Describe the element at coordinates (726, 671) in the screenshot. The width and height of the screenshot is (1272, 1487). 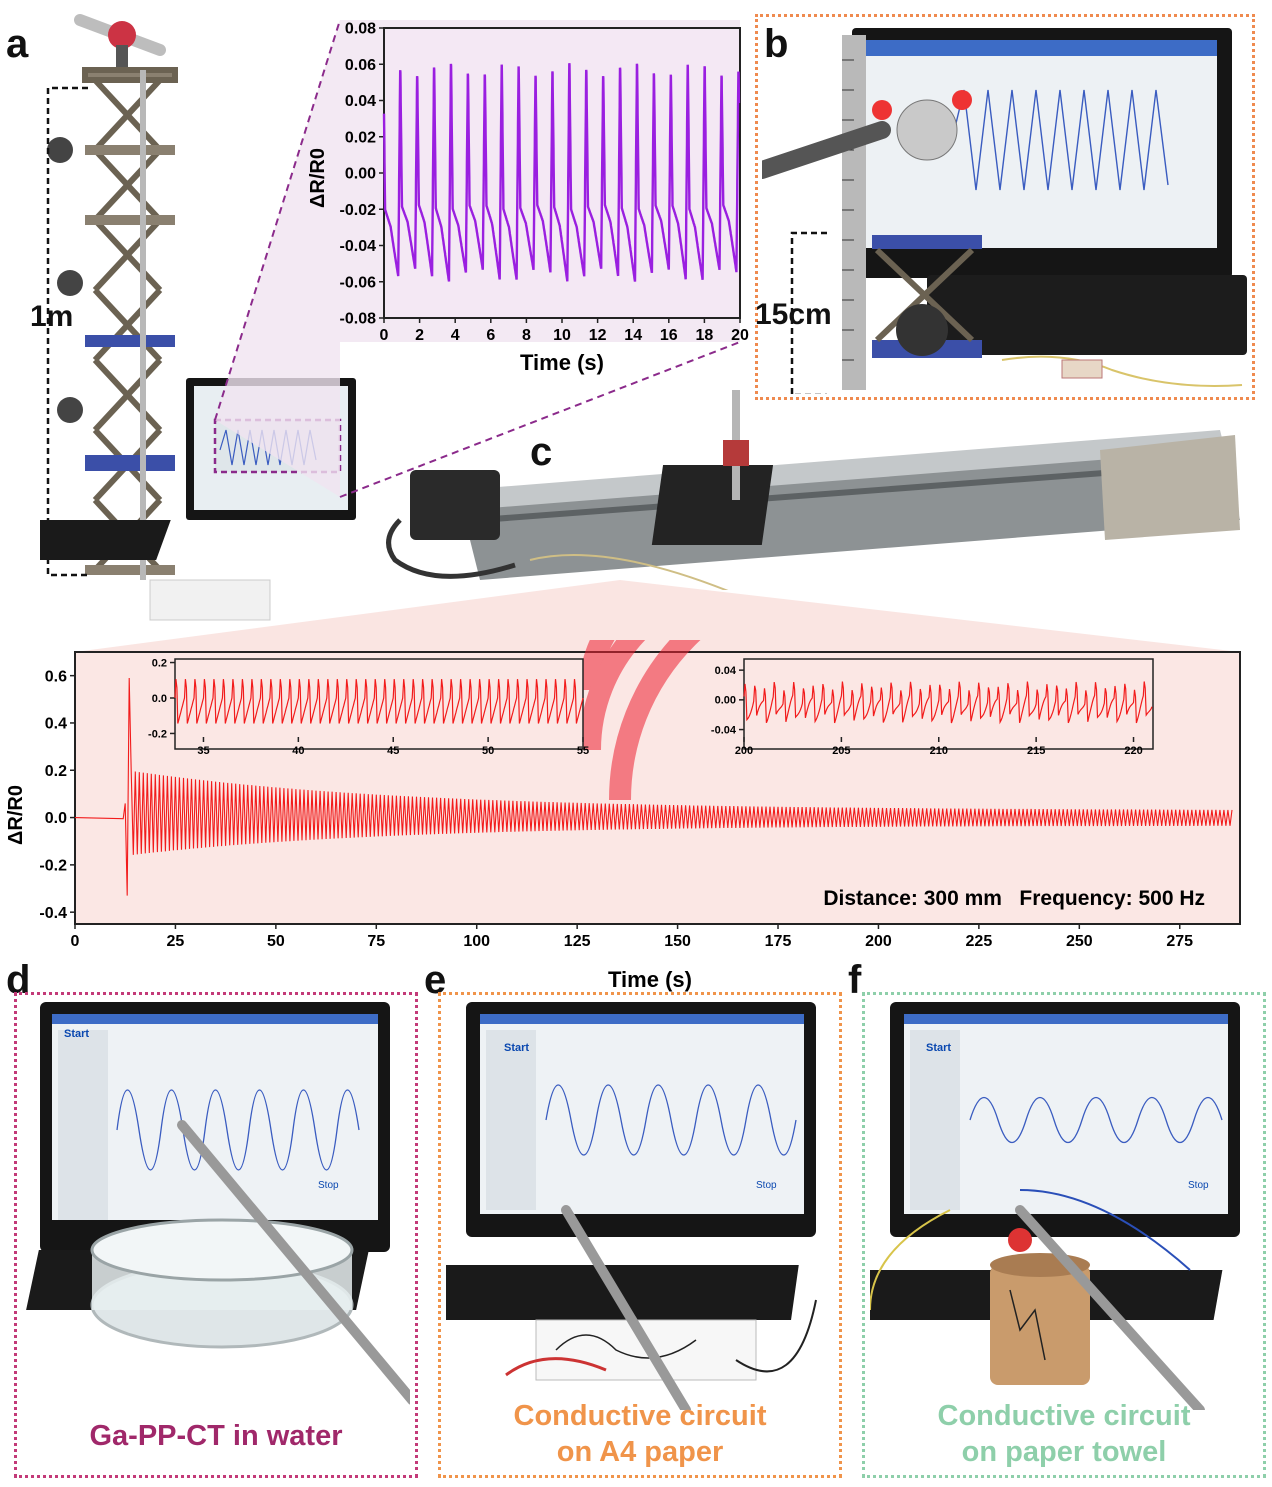
I see `main-inset-2-y-tick-label: 0.04` at that location.